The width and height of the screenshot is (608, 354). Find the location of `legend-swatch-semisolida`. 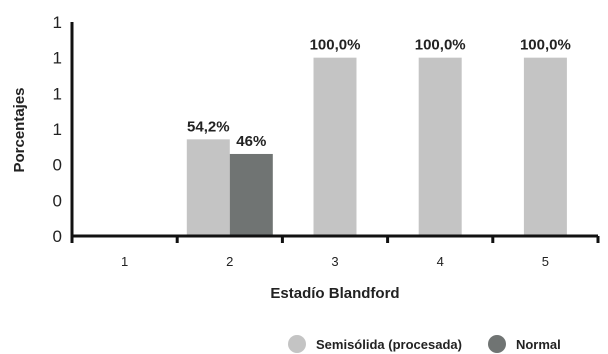

legend-swatch-semisolida is located at coordinates (297, 344).